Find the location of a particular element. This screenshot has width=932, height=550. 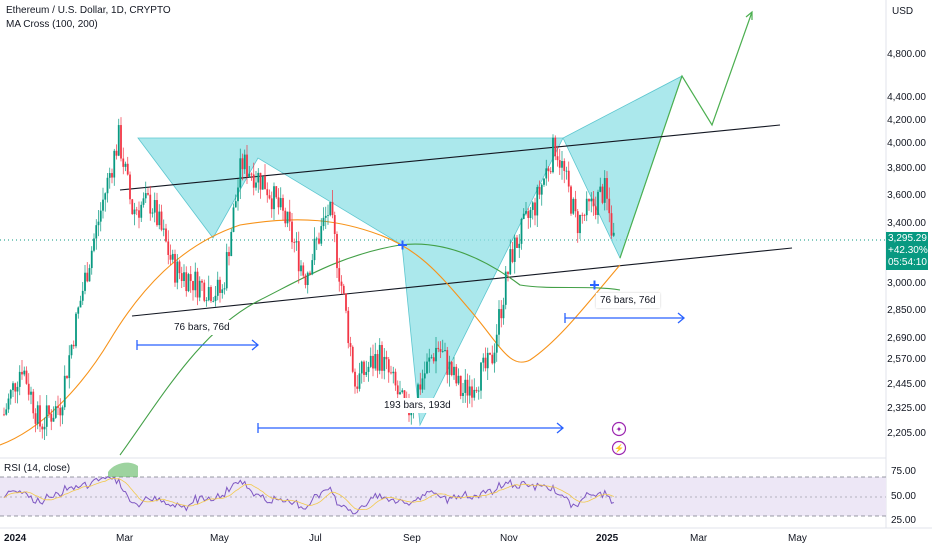

rsi-label: RSI (14, close) is located at coordinates (37, 468).